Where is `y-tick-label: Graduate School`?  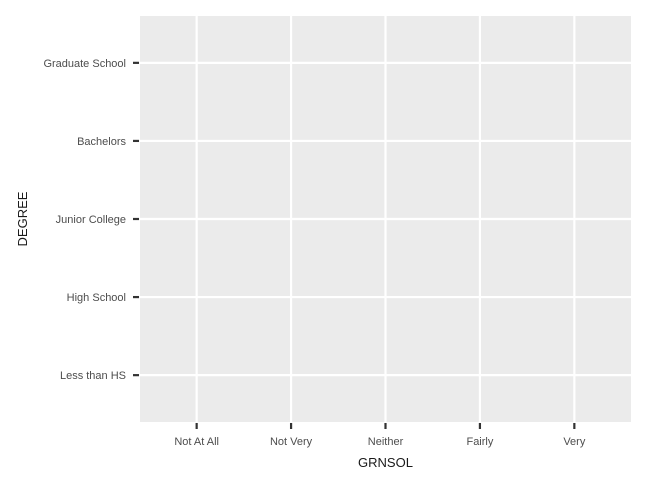 y-tick-label: Graduate School is located at coordinates (84, 64).